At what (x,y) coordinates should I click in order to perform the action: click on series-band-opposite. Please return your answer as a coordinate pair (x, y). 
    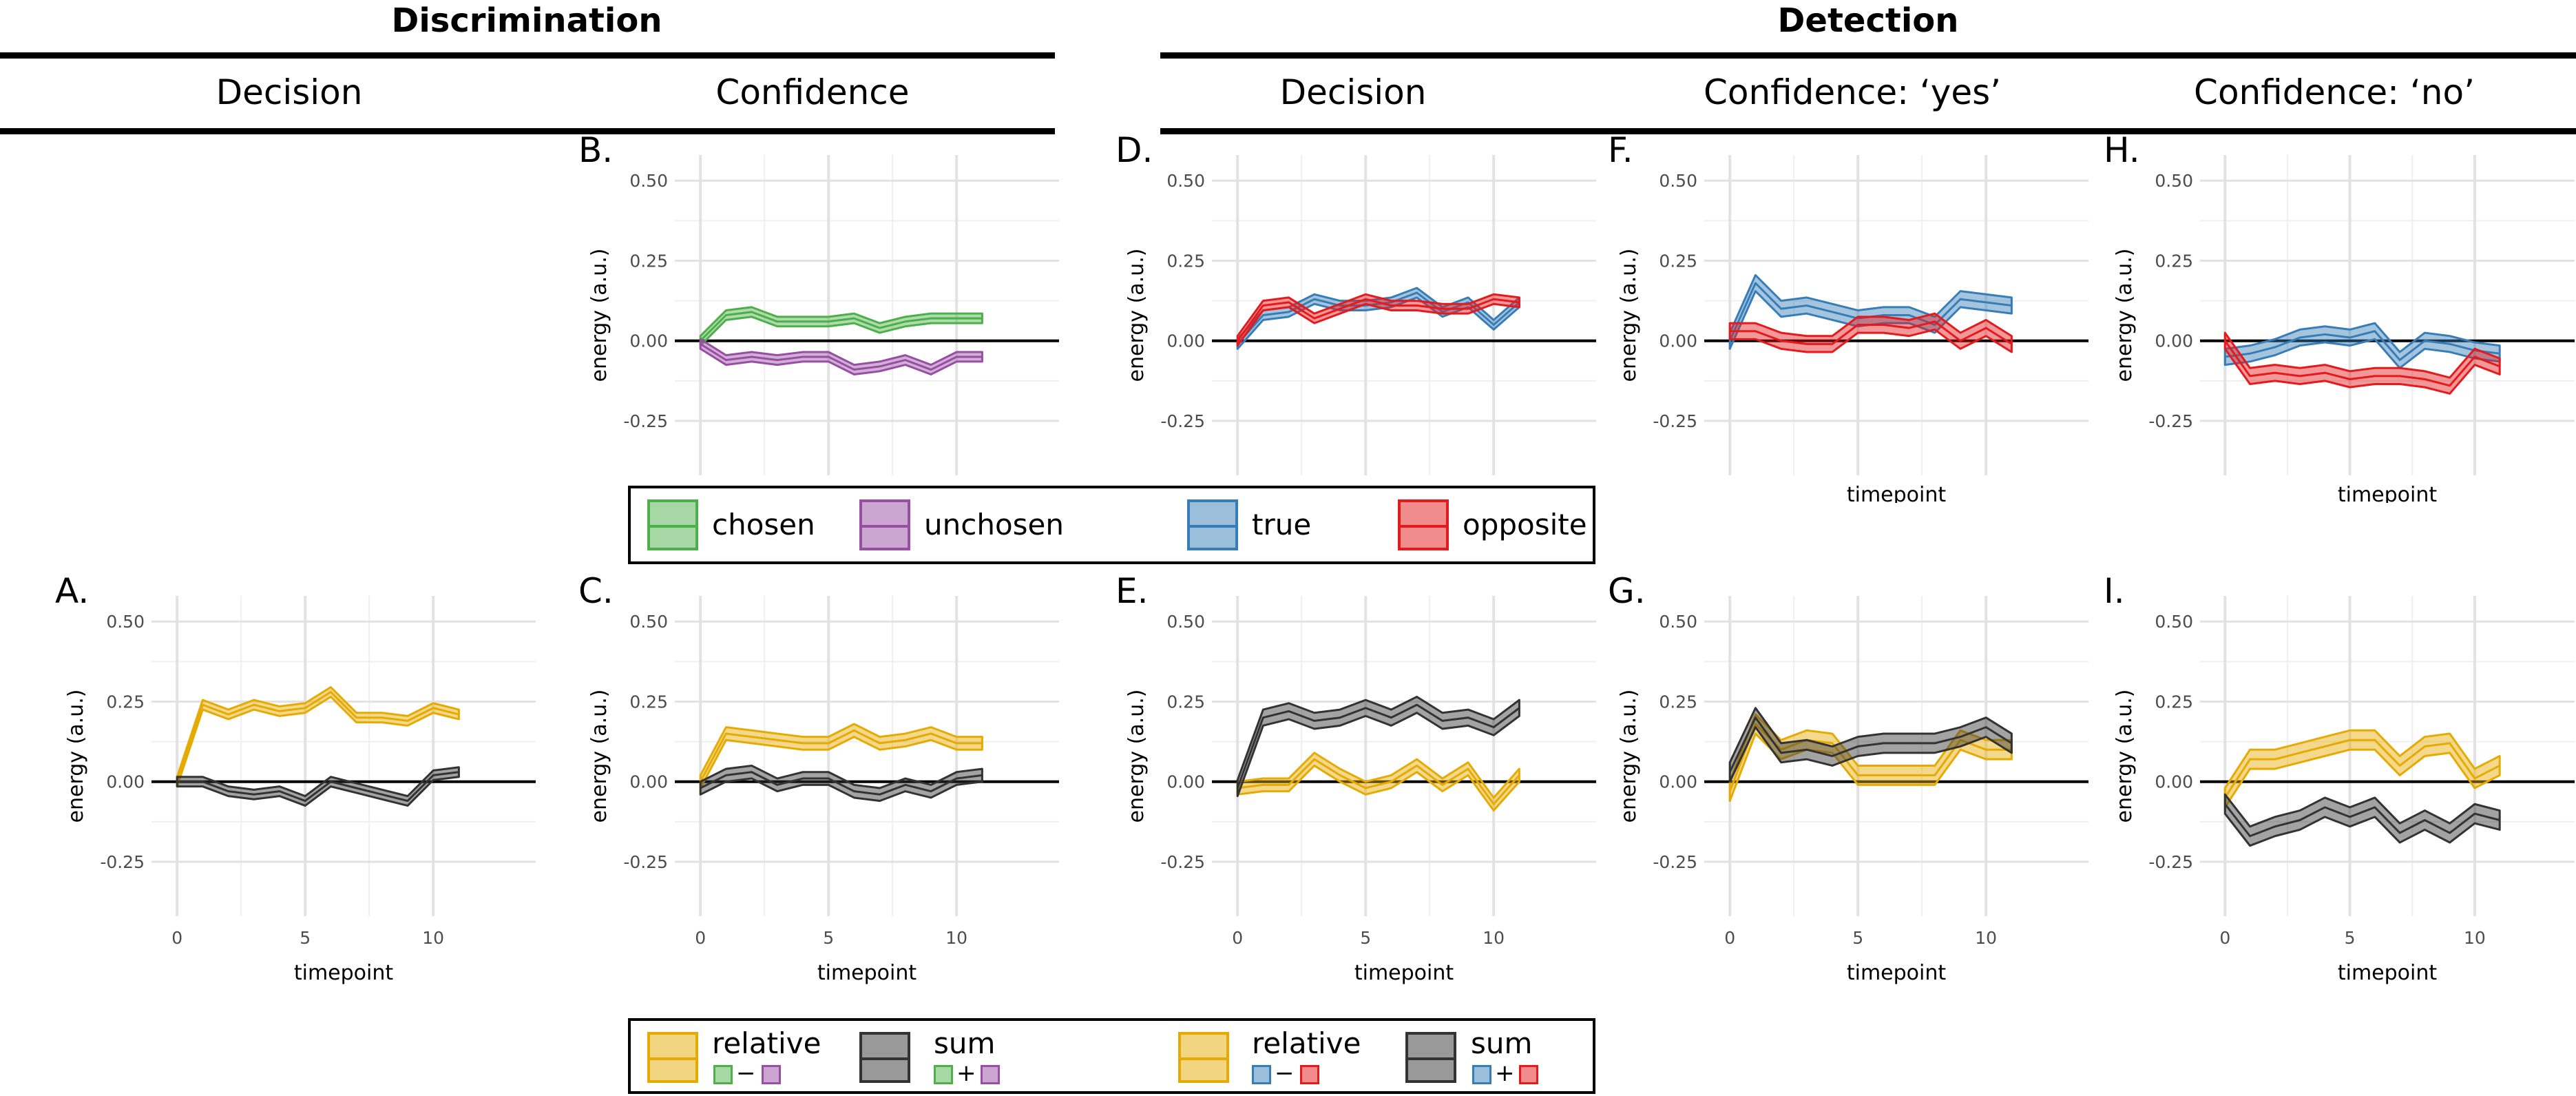
    Looking at the image, I should click on (2362, 363).